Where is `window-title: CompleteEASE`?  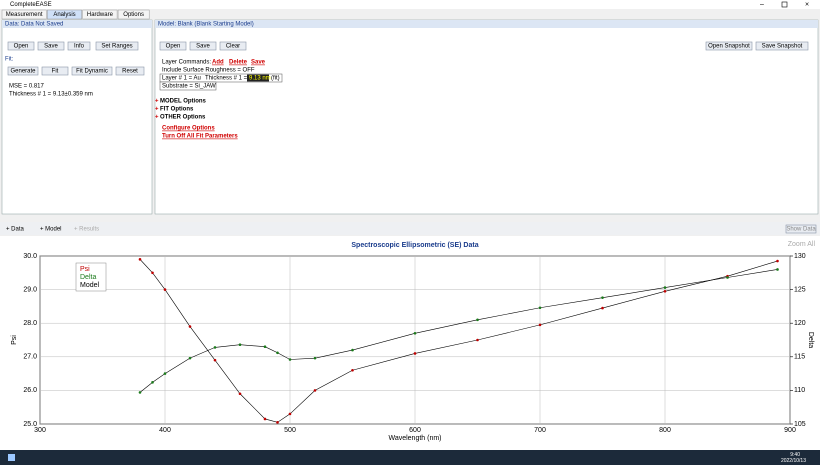 window-title: CompleteEASE is located at coordinates (31, 5).